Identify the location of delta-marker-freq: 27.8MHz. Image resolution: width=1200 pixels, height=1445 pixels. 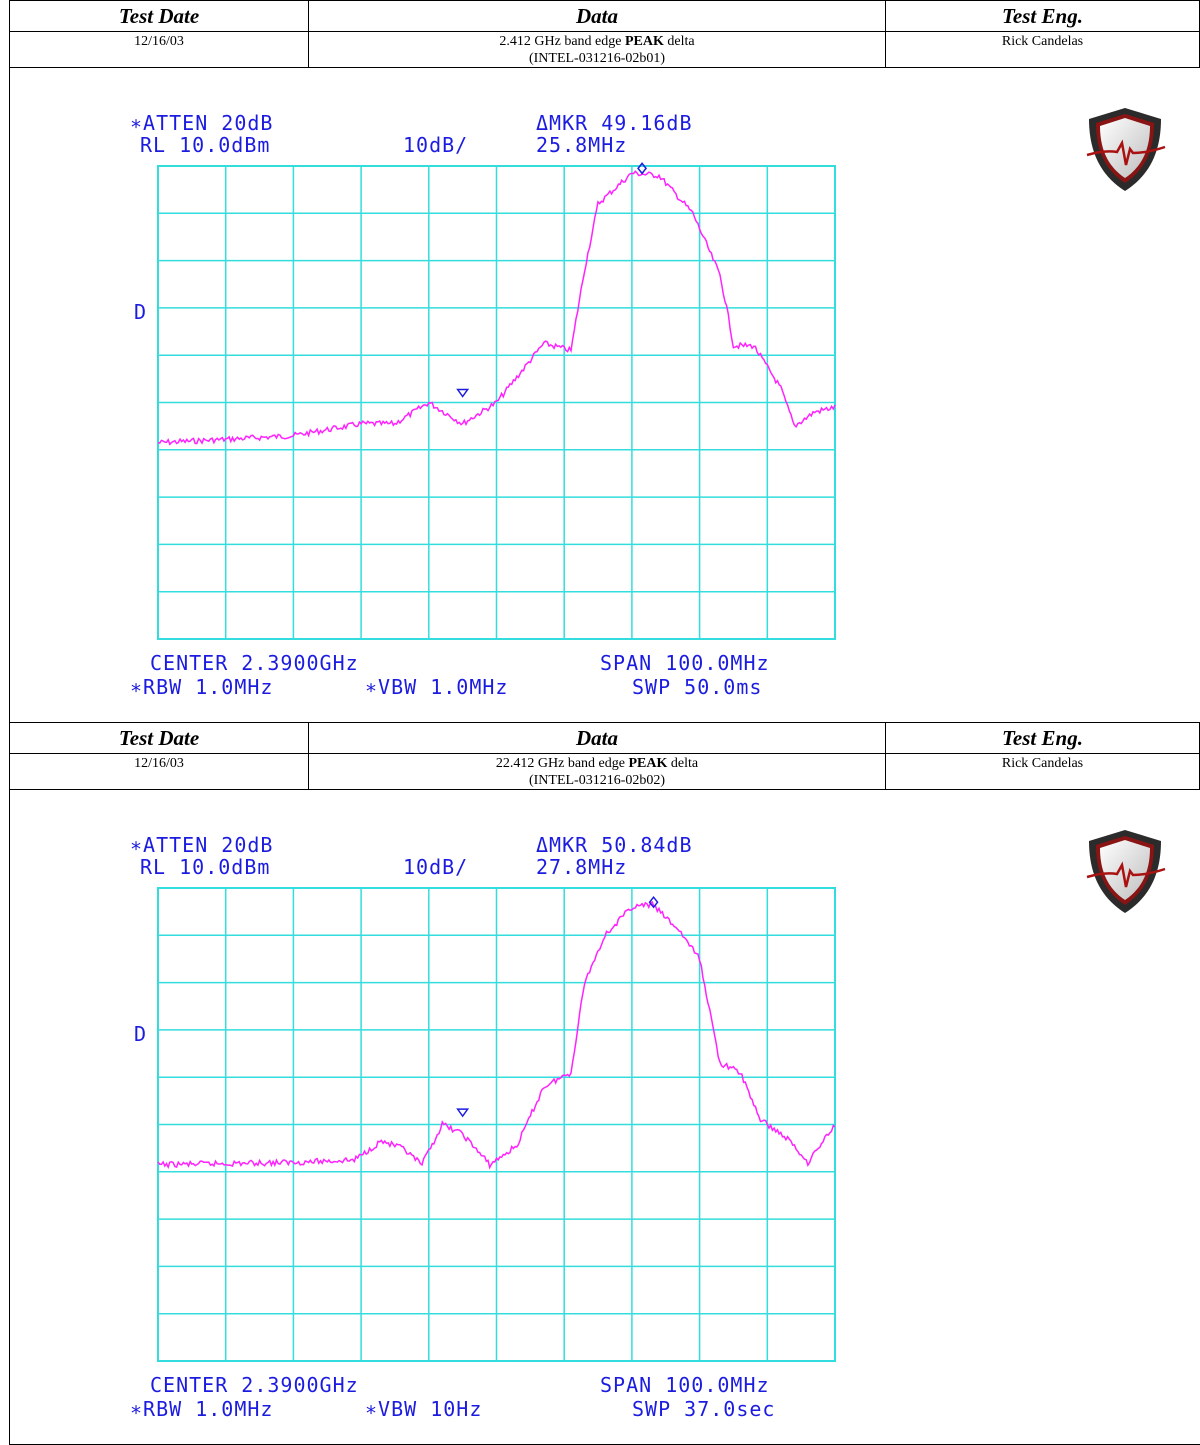
(581, 867).